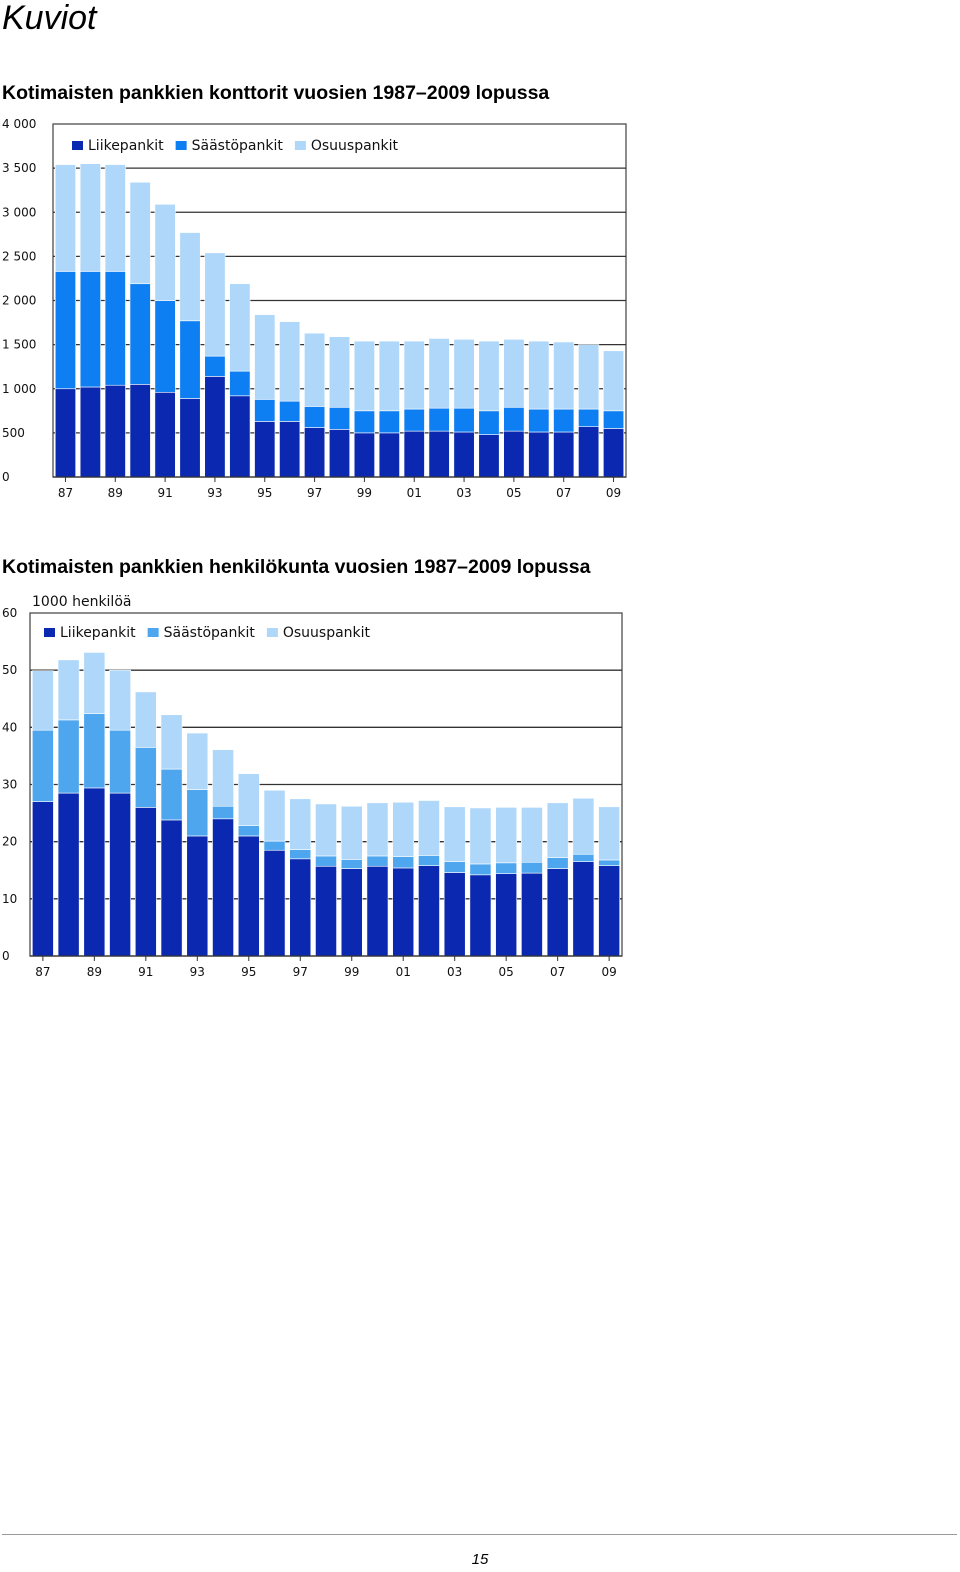 The width and height of the screenshot is (960, 1572). I want to click on branches-legend-label: Liikepankit, so click(126, 146).